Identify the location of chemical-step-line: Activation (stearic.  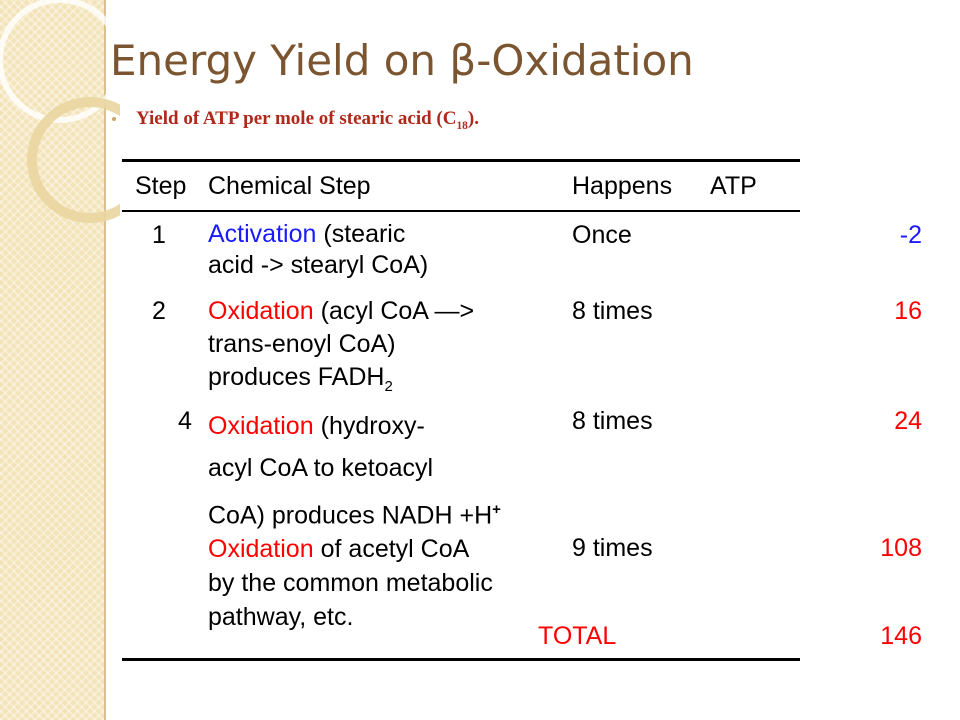
(318, 234).